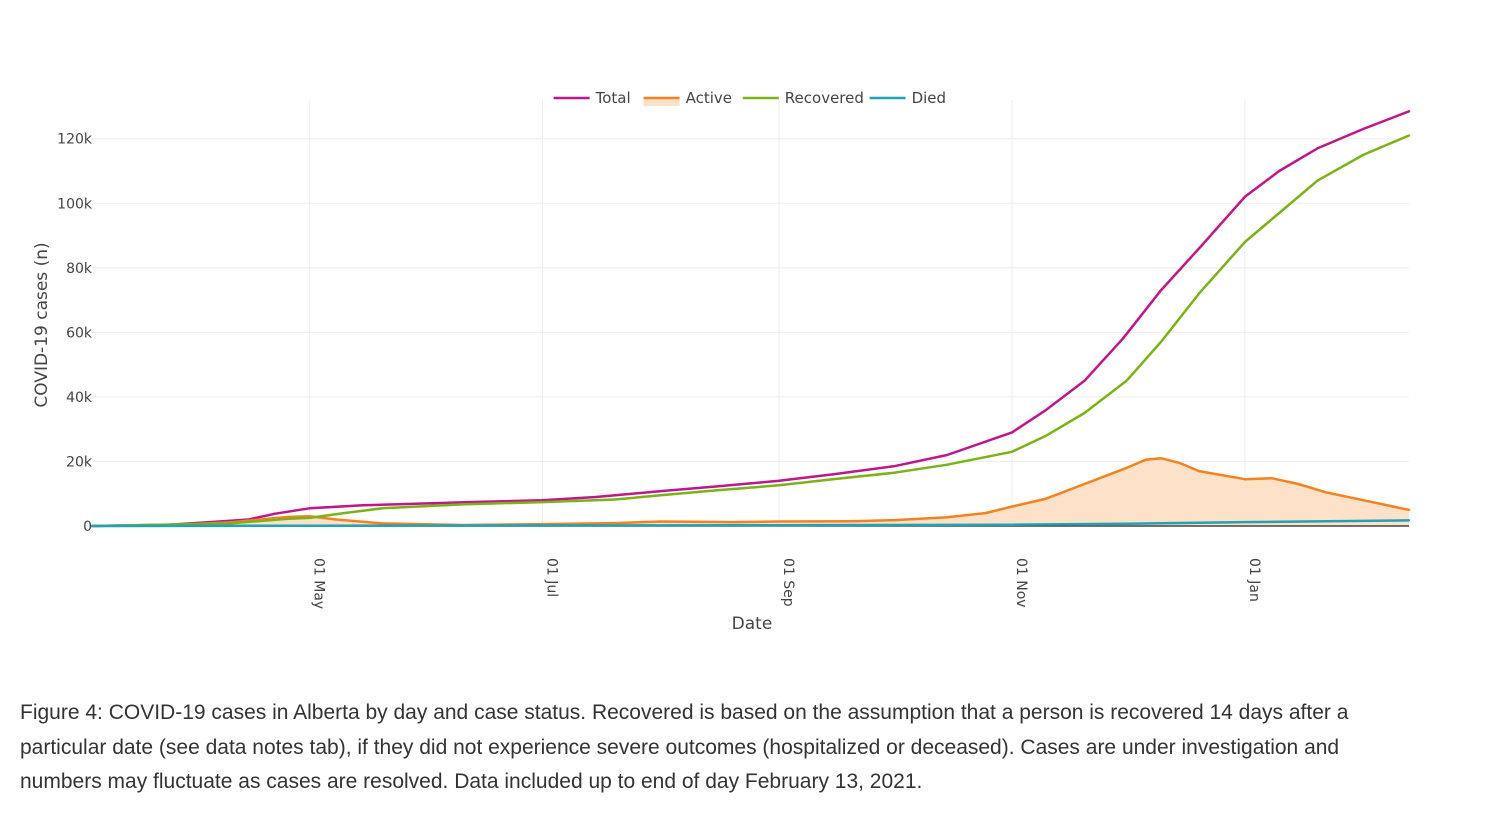 The image size is (1494, 823). Describe the element at coordinates (929, 98) in the screenshot. I see `legend-label: Died` at that location.